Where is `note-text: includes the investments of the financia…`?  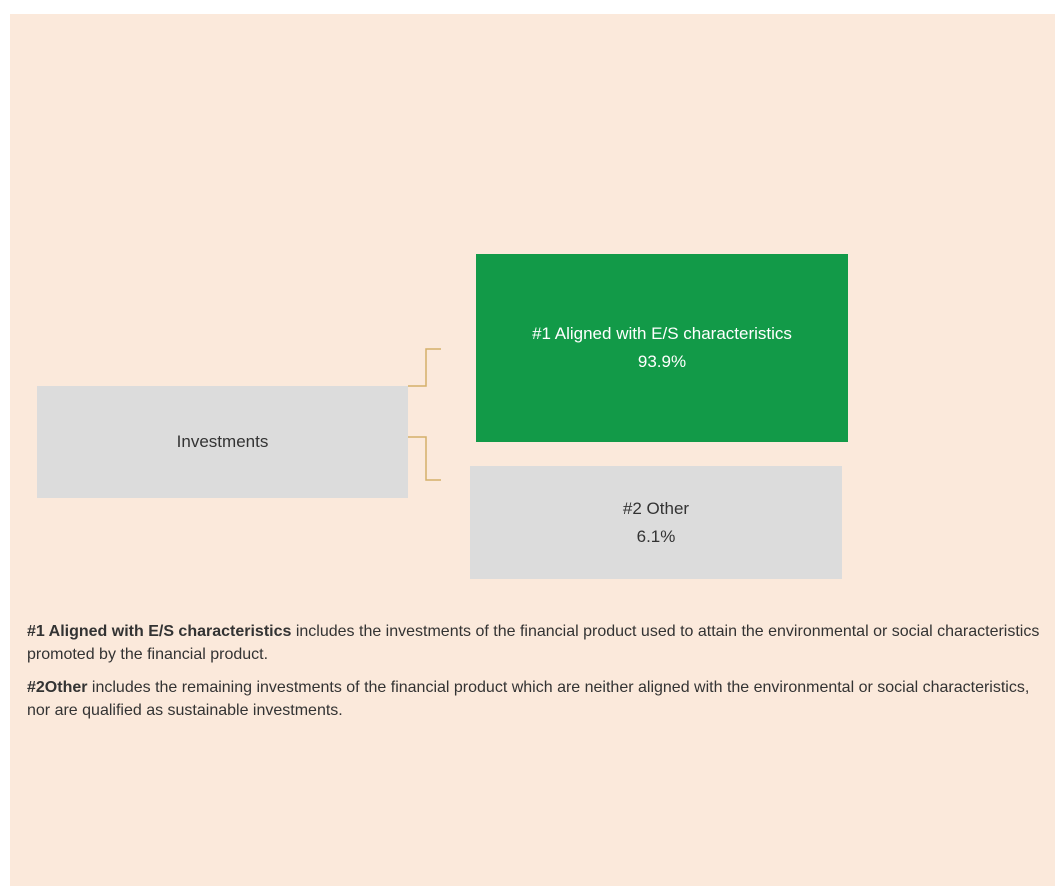
note-text: includes the investments of the financia… is located at coordinates (533, 643).